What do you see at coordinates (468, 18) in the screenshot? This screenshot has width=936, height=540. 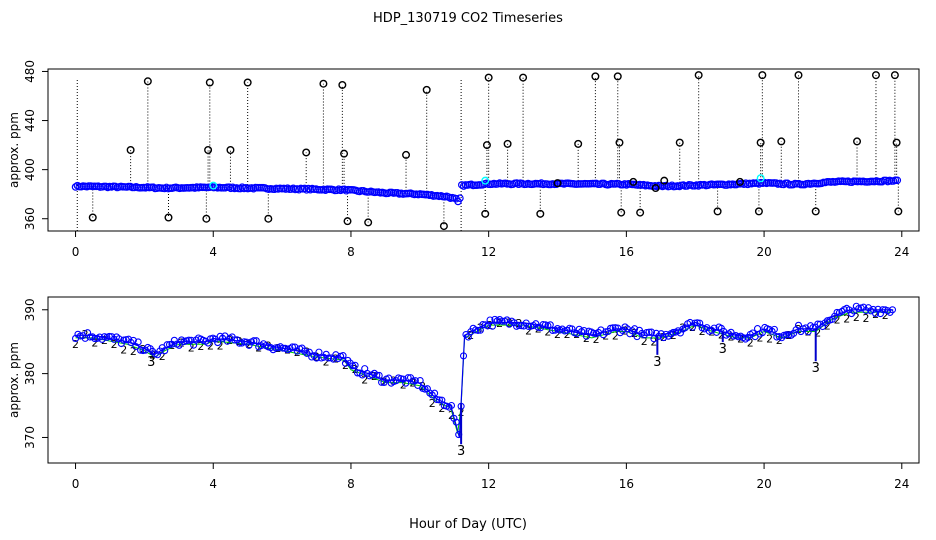 I see `chart-title: HDP_130719 CO2 Timeseries` at bounding box center [468, 18].